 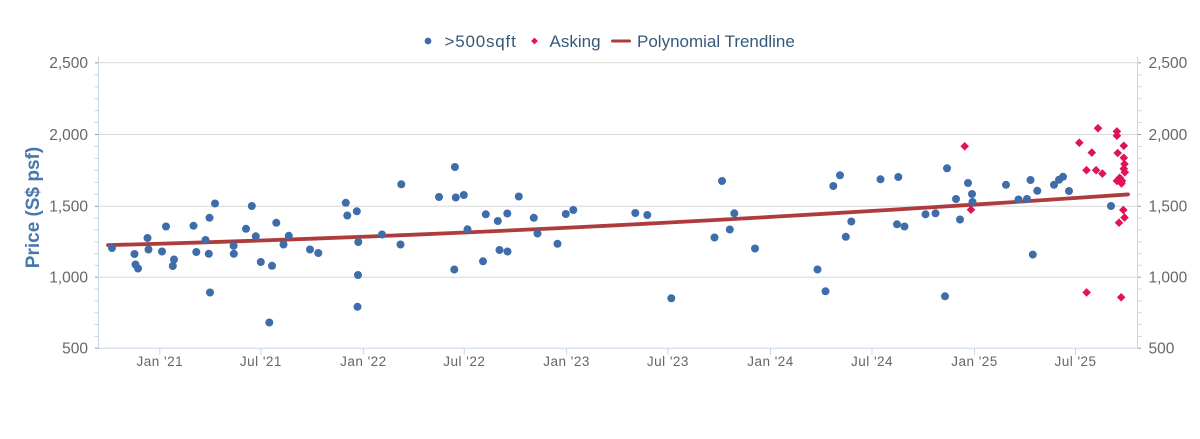 What do you see at coordinates (575, 41) in the screenshot?
I see `svg-text: Asking` at bounding box center [575, 41].